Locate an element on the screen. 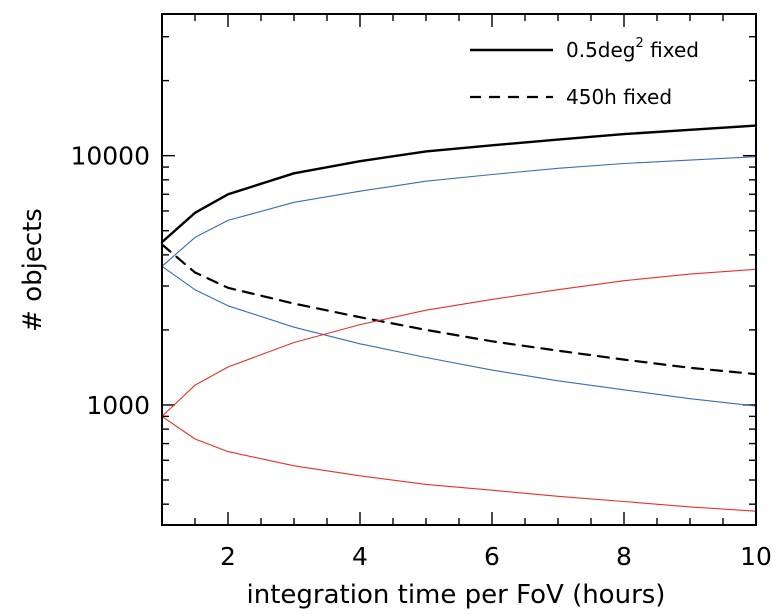  x-tick-label: 4 is located at coordinates (360, 556).